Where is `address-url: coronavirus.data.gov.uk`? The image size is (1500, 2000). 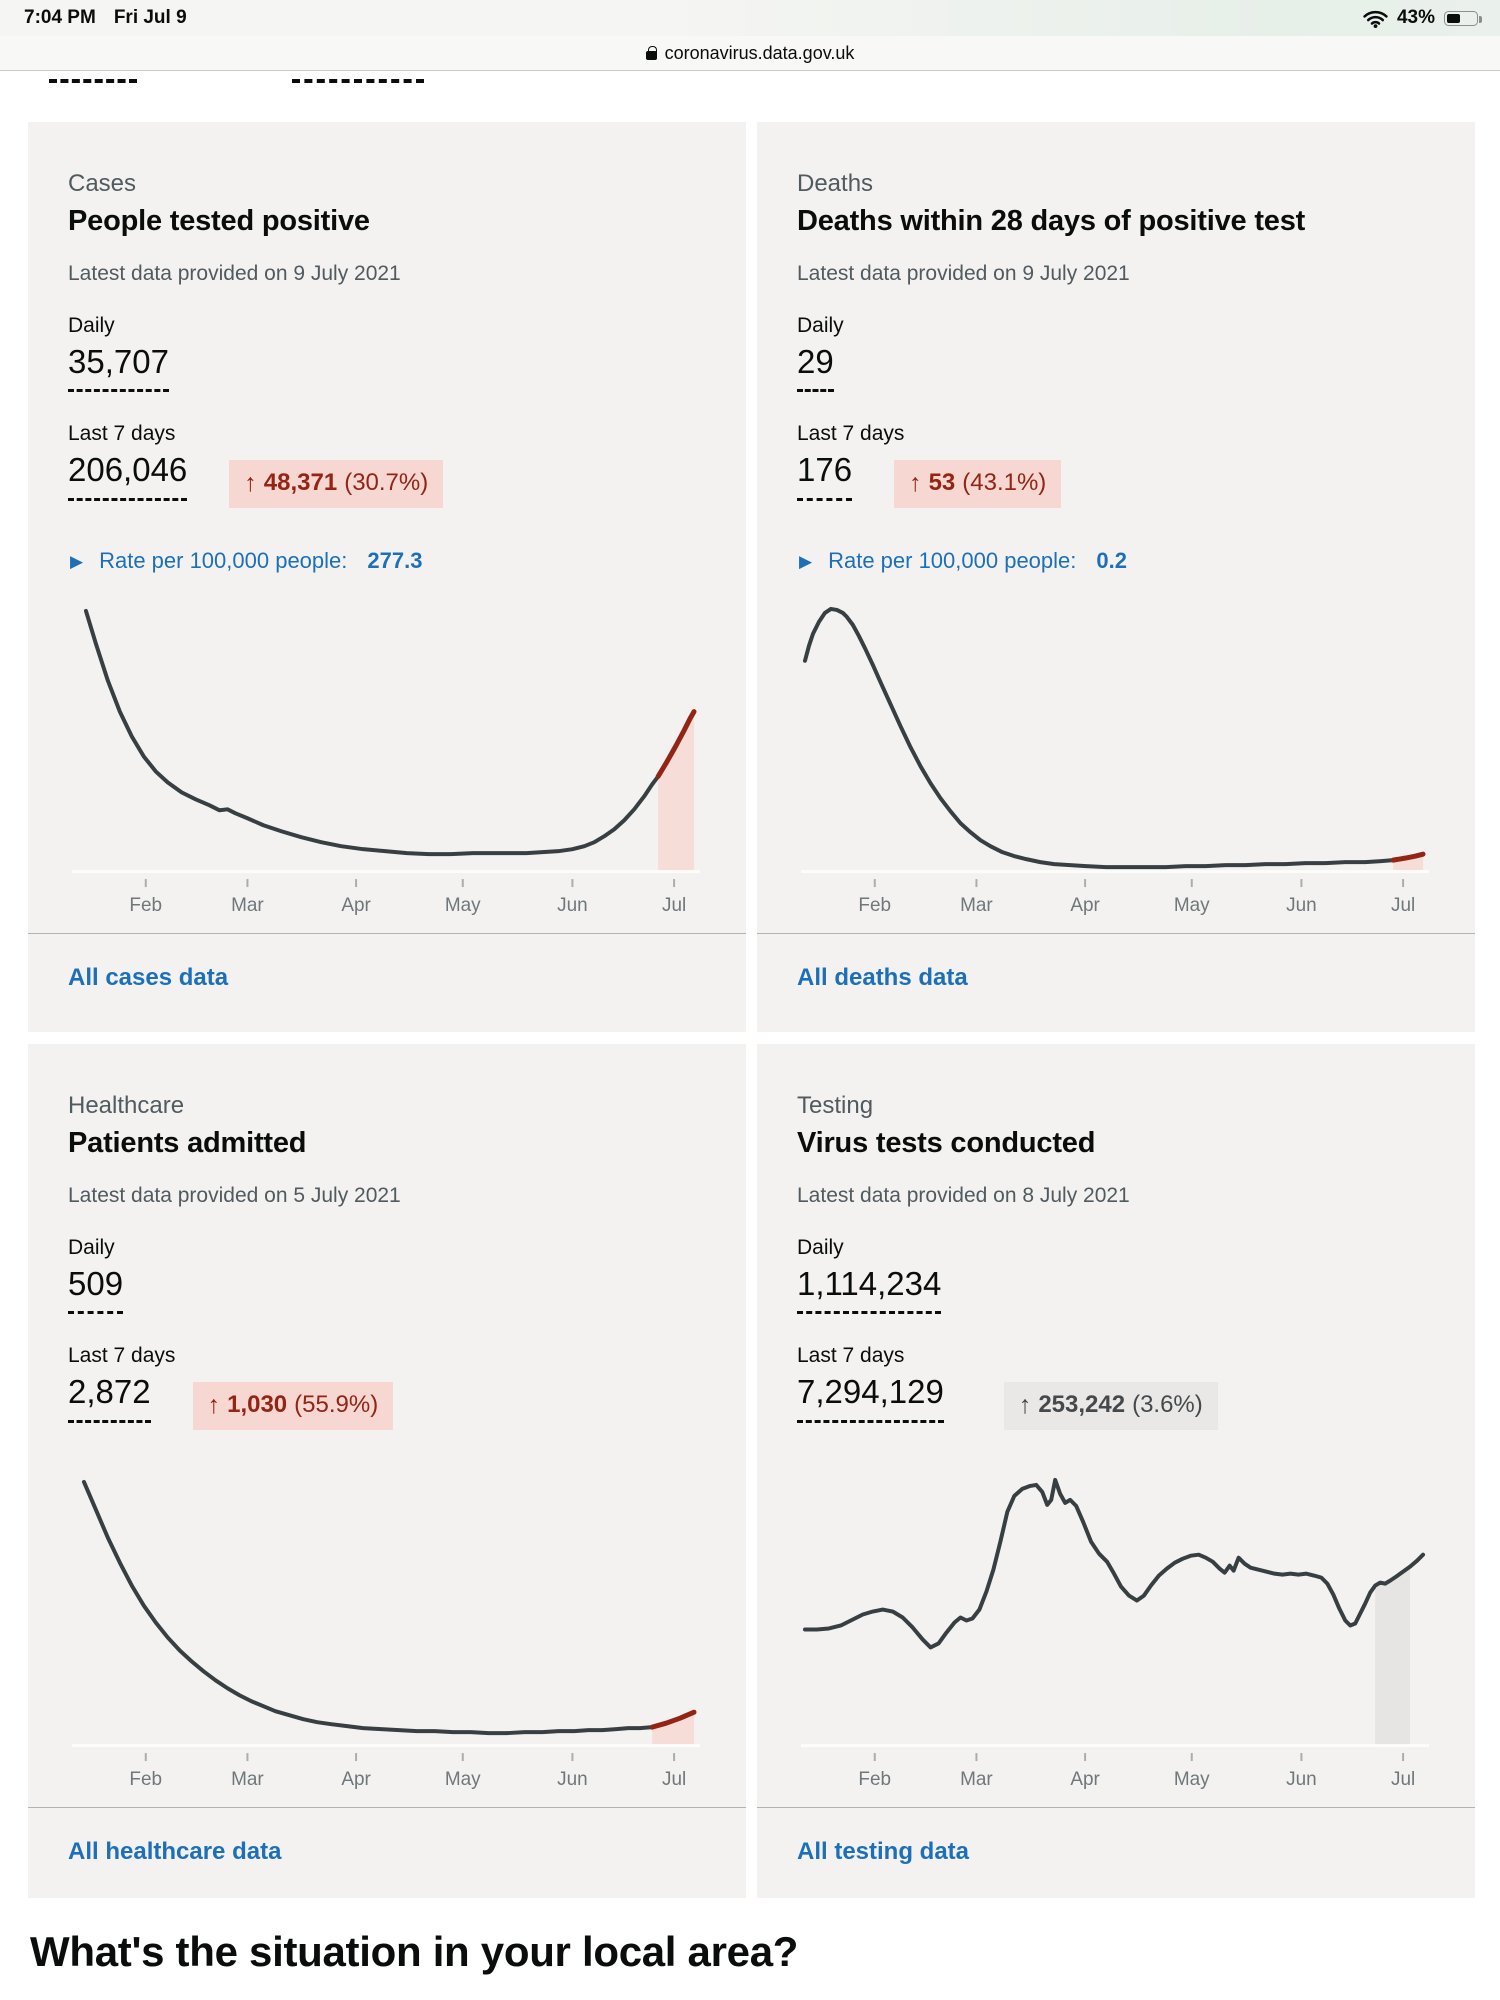
address-url: coronavirus.data.gov.uk is located at coordinates (759, 52).